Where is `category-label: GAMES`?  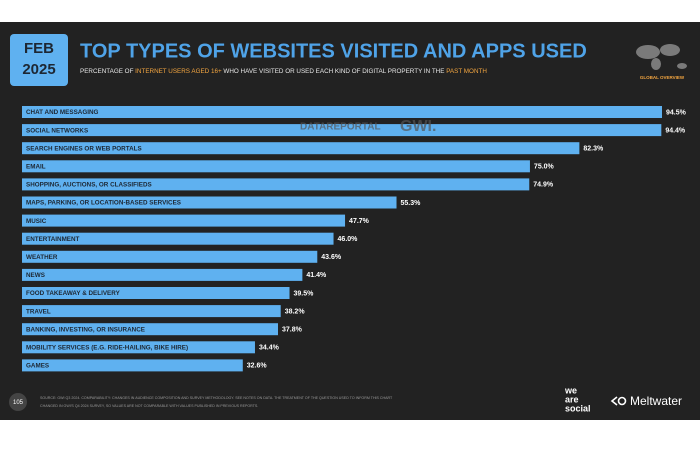 category-label: GAMES is located at coordinates (37, 366).